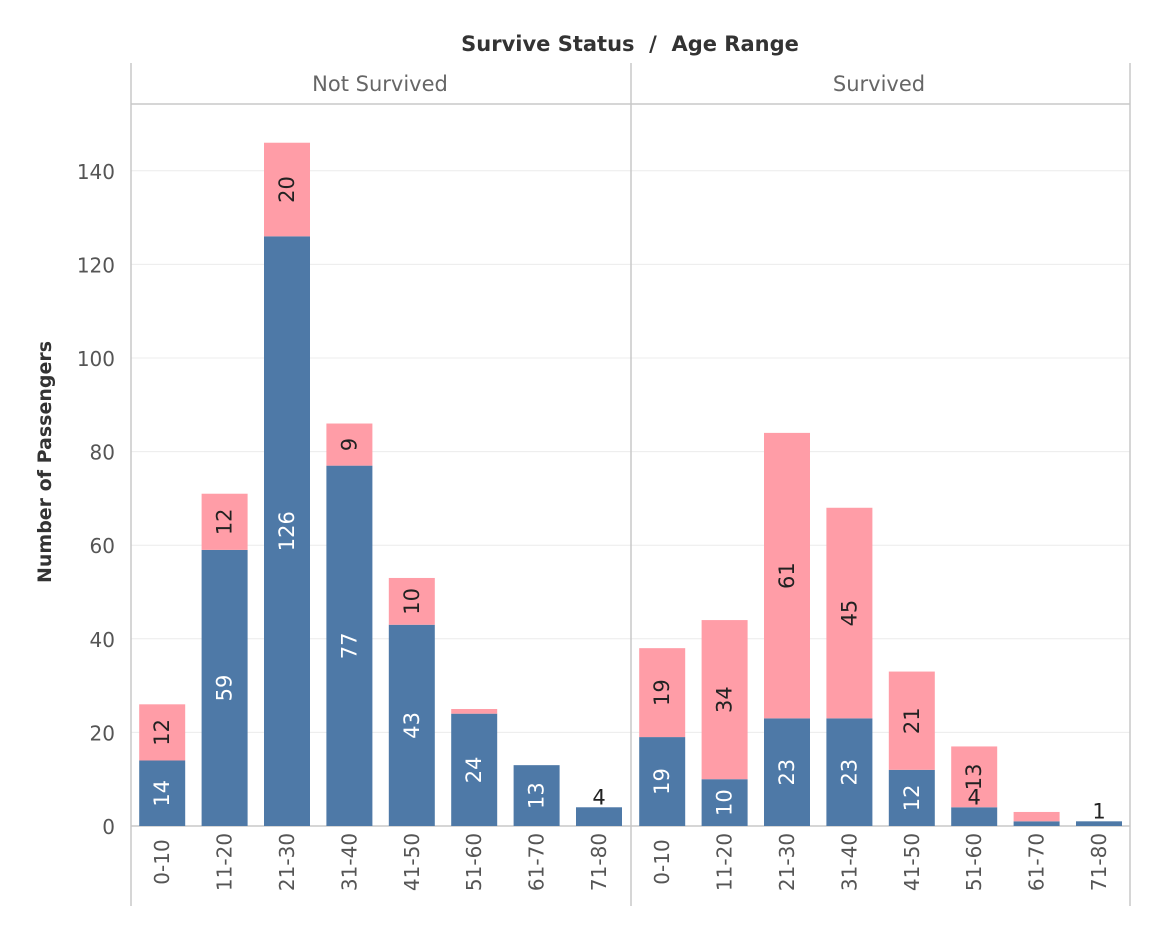 This screenshot has height=935, width=1160. What do you see at coordinates (879, 84) in the screenshot?
I see `panel-title-survived: Survived` at bounding box center [879, 84].